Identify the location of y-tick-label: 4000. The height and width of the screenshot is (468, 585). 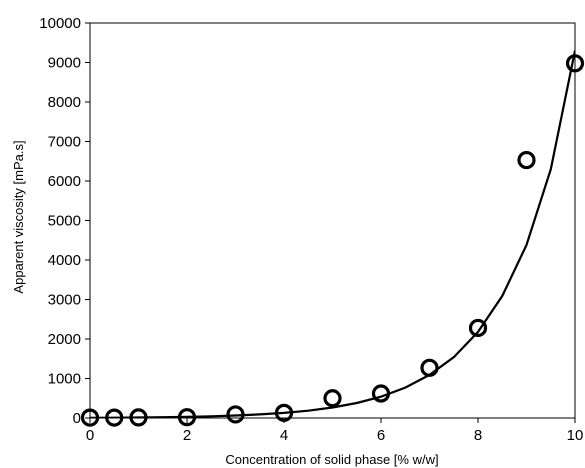
(64, 260).